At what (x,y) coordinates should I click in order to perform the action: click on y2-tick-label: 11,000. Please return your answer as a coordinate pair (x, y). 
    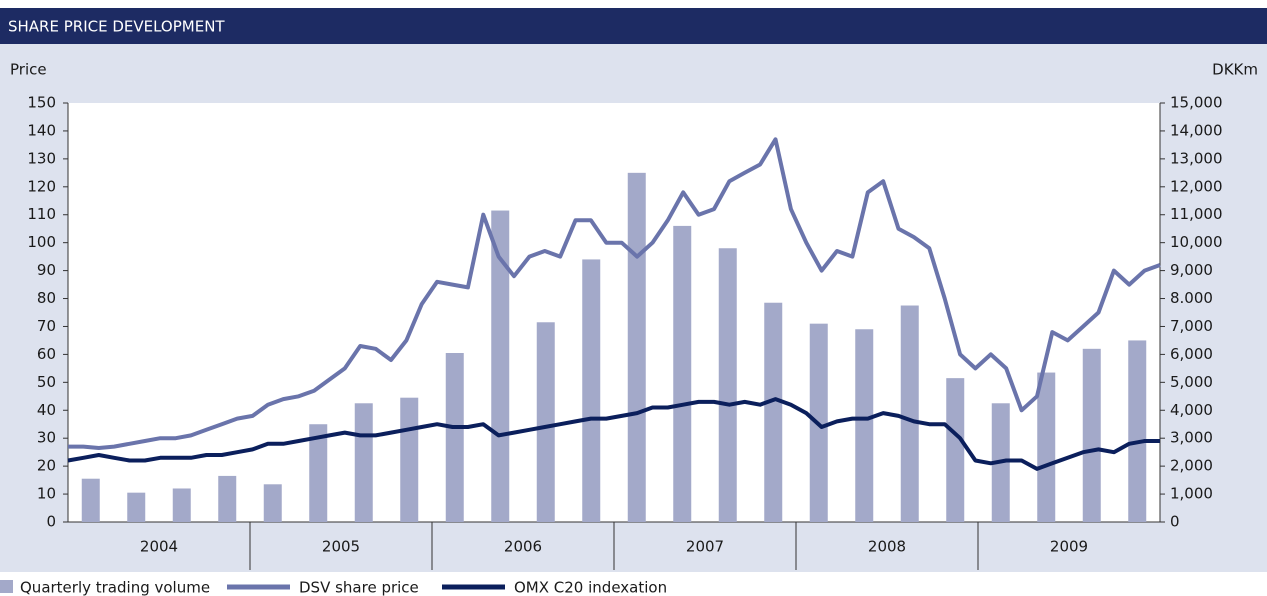
    Looking at the image, I should click on (1196, 214).